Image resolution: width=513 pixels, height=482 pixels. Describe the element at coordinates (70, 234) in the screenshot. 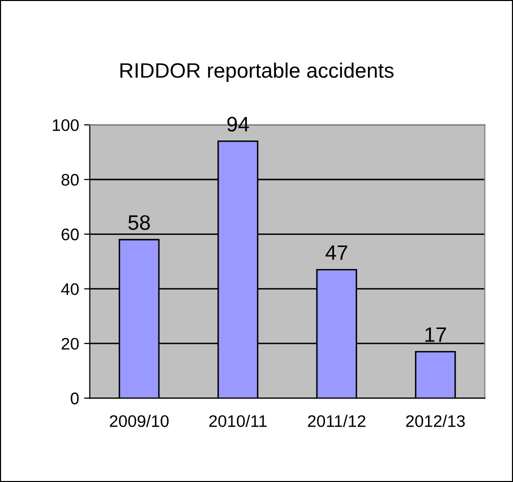

I see `y-tick-label: 60` at that location.